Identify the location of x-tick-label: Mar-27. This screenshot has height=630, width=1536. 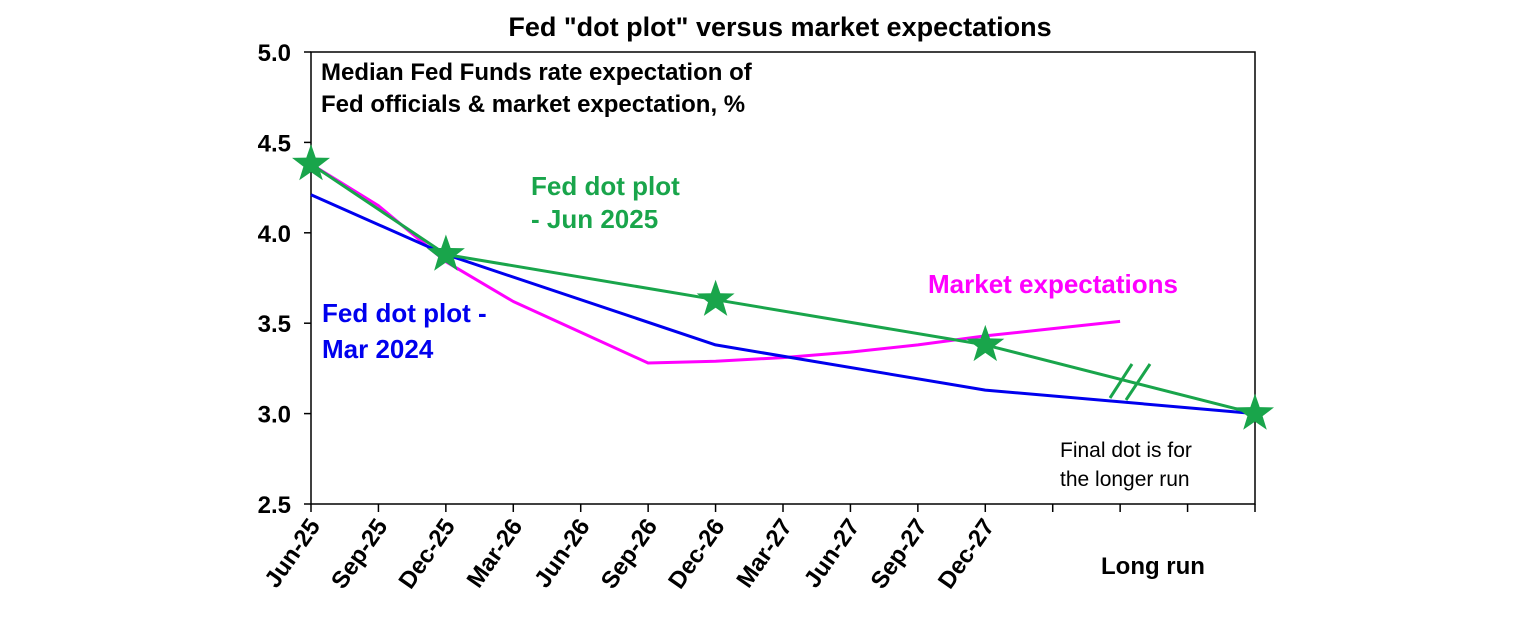
(764, 553).